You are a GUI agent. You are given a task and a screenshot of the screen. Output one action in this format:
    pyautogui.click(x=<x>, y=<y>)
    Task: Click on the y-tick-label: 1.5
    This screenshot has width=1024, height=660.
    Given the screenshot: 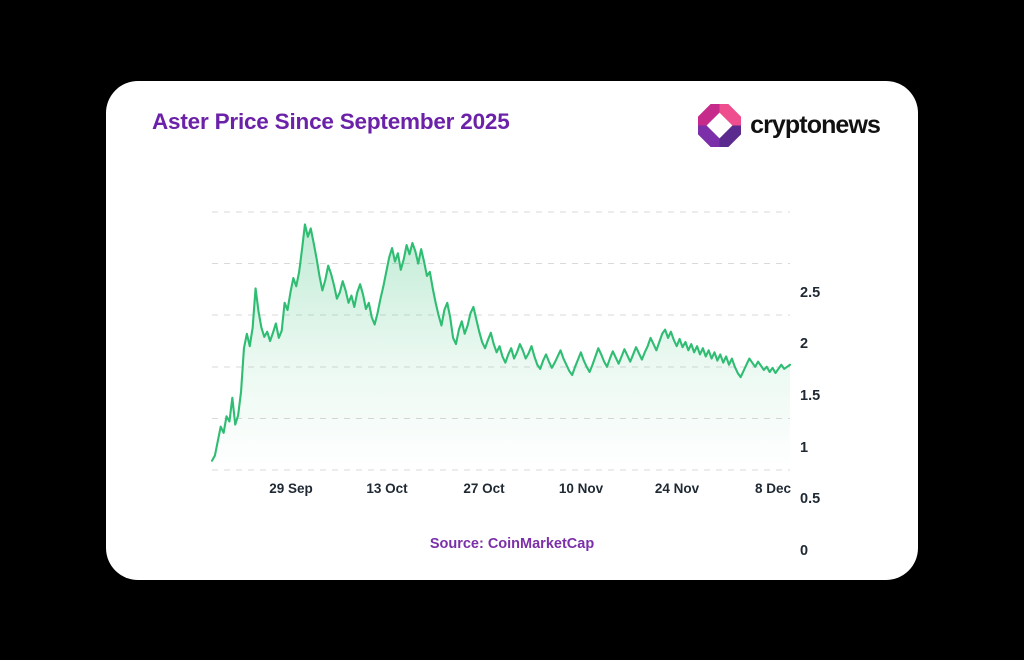 What is the action you would take?
    pyautogui.click(x=810, y=396)
    